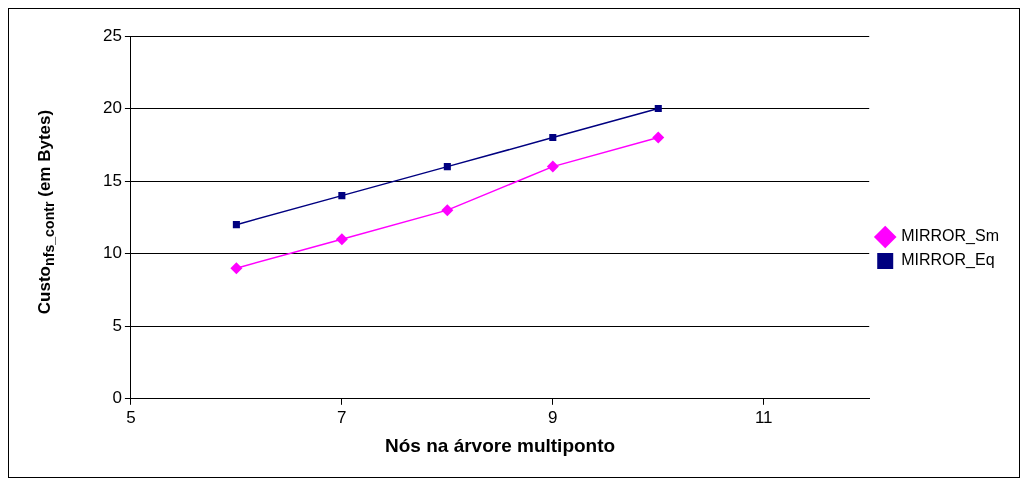 The height and width of the screenshot is (484, 1029). Describe the element at coordinates (112, 108) in the screenshot. I see `y-tick-label: 20` at that location.